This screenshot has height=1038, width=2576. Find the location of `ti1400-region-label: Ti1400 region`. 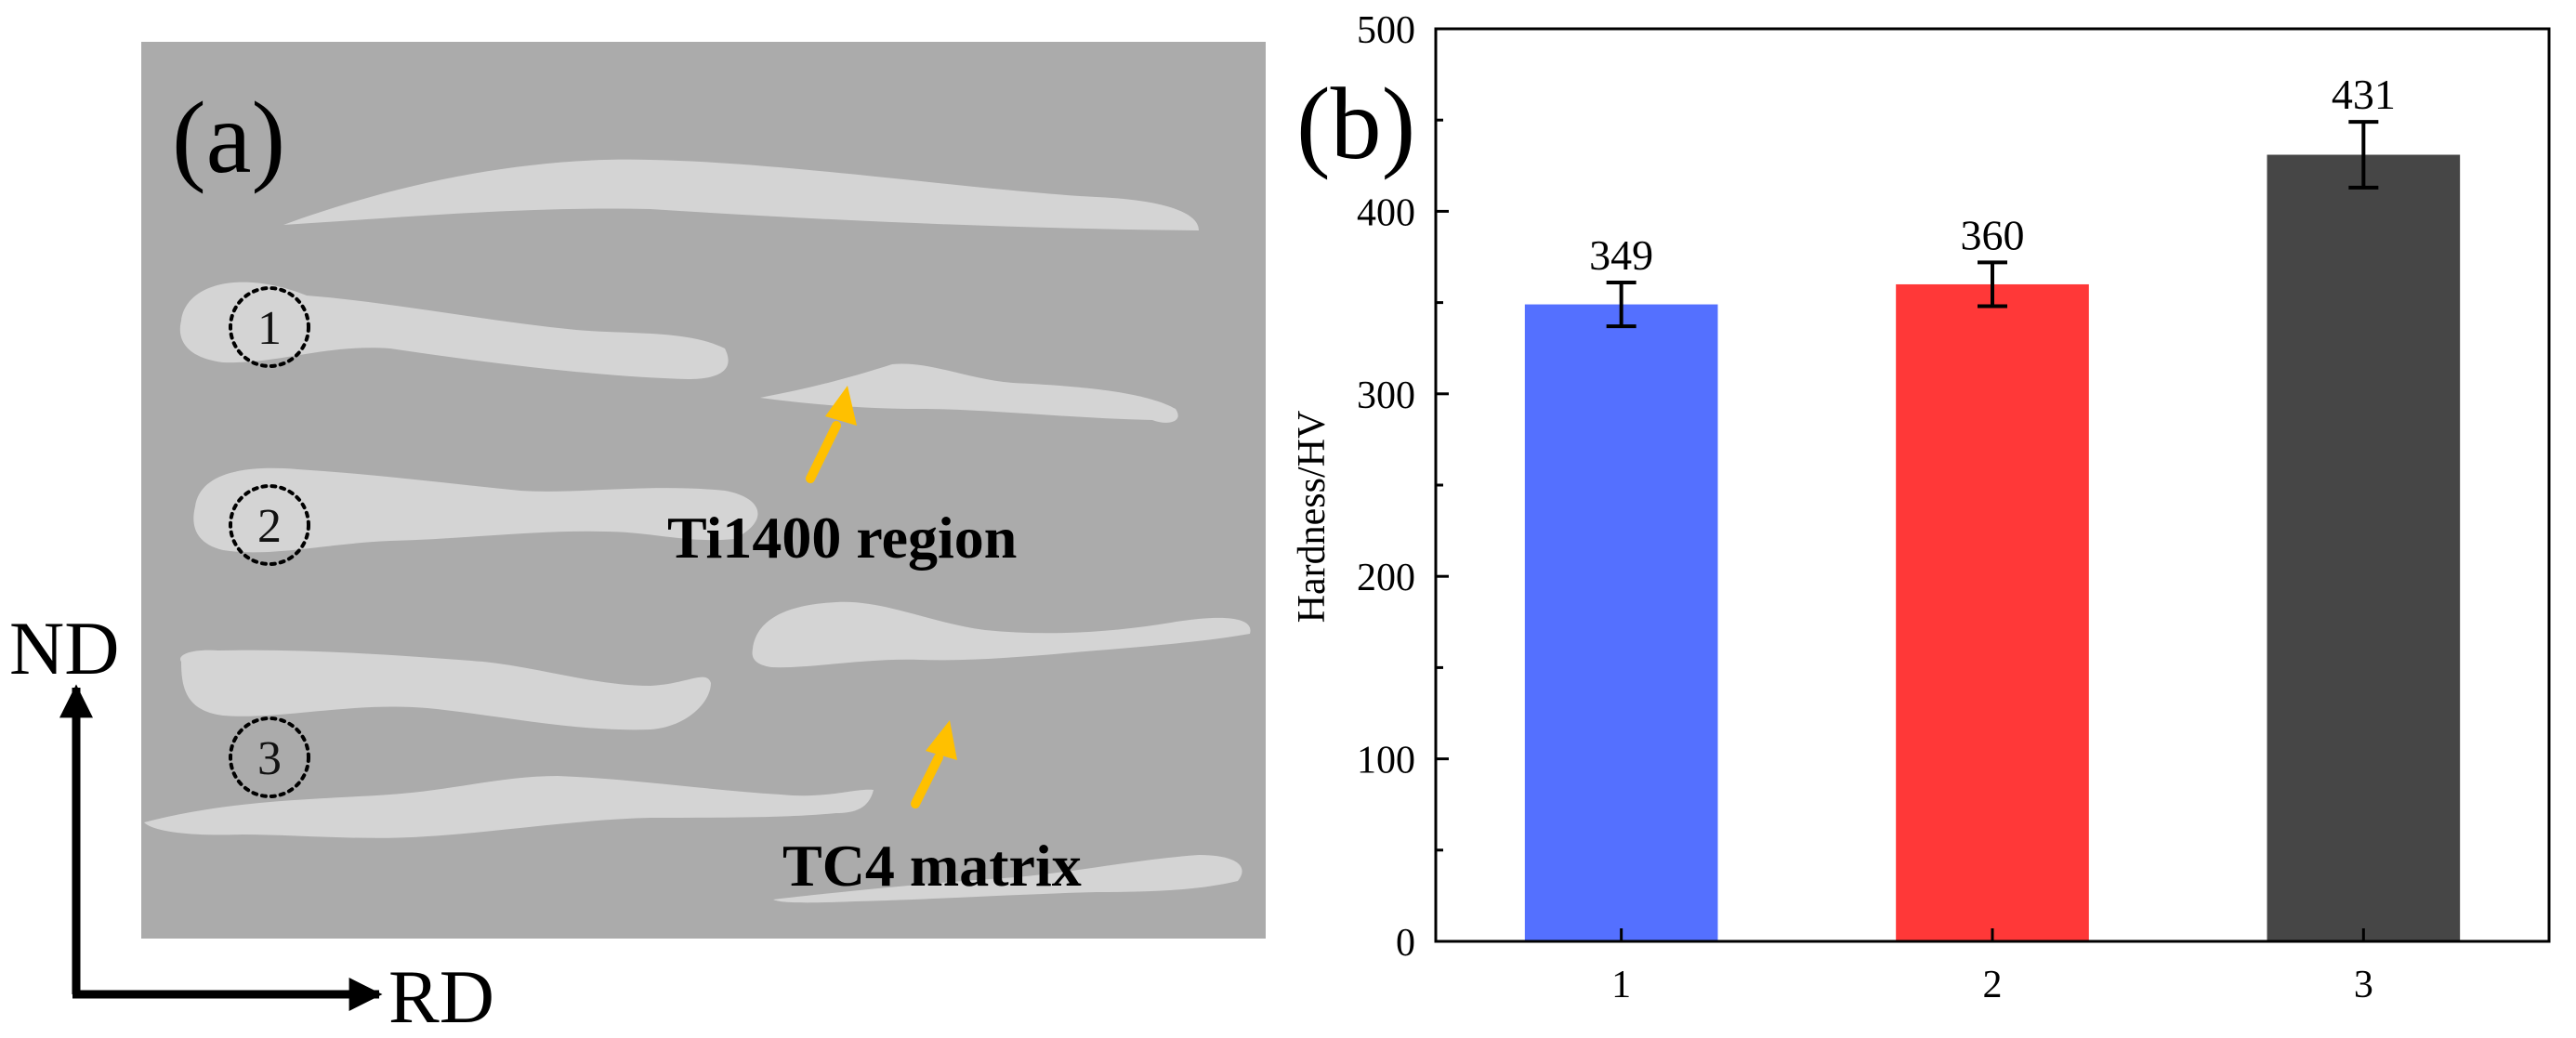

ti1400-region-label: Ti1400 region is located at coordinates (842, 538).